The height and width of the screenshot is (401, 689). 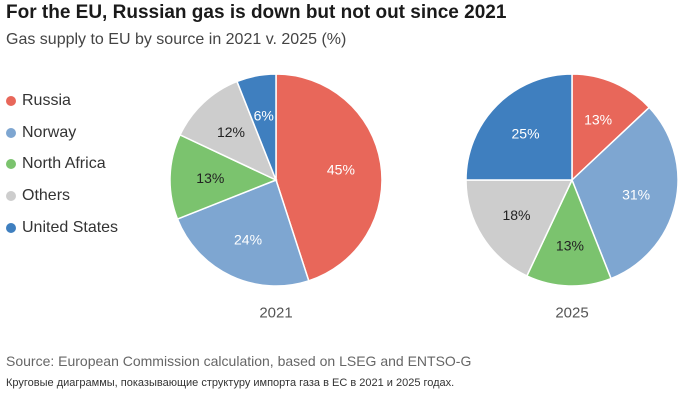 I want to click on pie-slice-2021-russia, so click(x=329, y=177).